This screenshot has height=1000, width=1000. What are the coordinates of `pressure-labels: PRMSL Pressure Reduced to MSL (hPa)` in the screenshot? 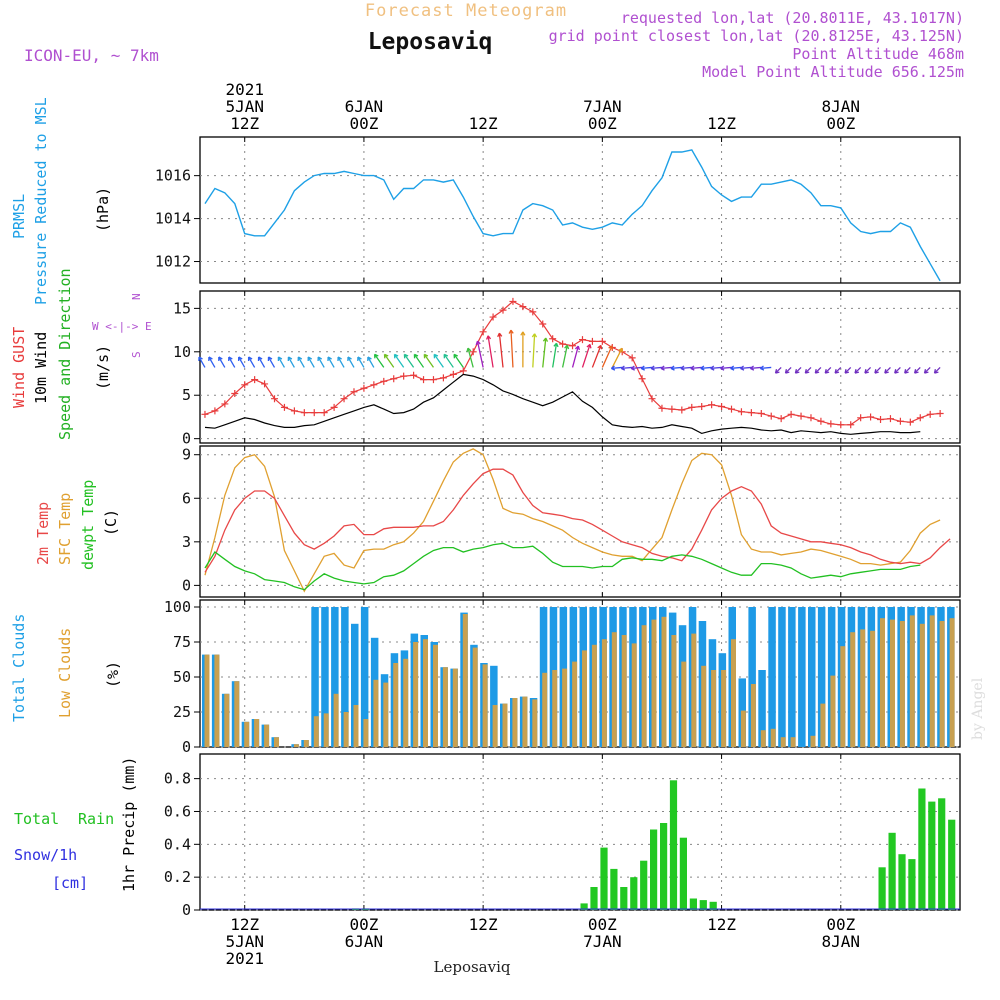 It's located at (61, 201).